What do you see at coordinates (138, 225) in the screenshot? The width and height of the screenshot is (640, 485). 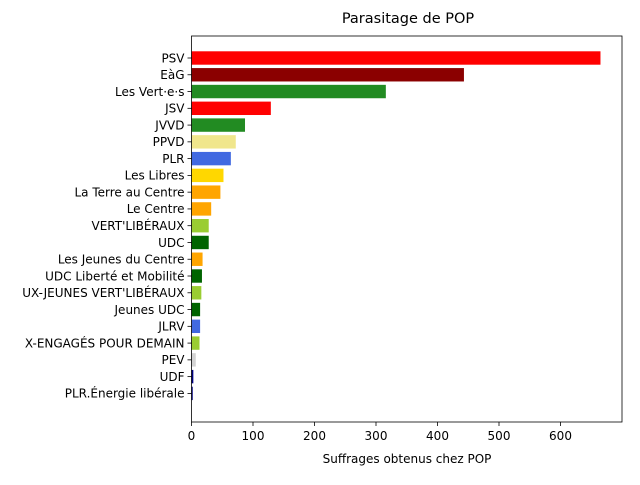 I see `y-tick-label-10: VERT'LIBÉRAUX` at bounding box center [138, 225].